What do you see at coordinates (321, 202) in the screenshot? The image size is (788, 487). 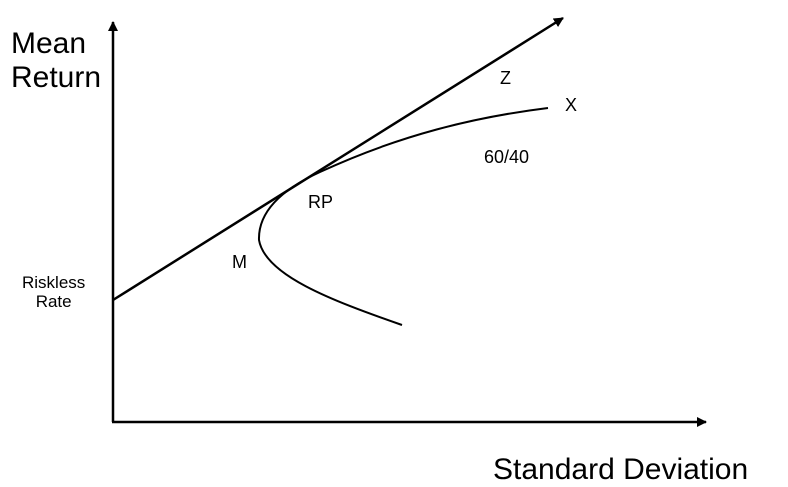 I see `point-rp-label: RP` at bounding box center [321, 202].